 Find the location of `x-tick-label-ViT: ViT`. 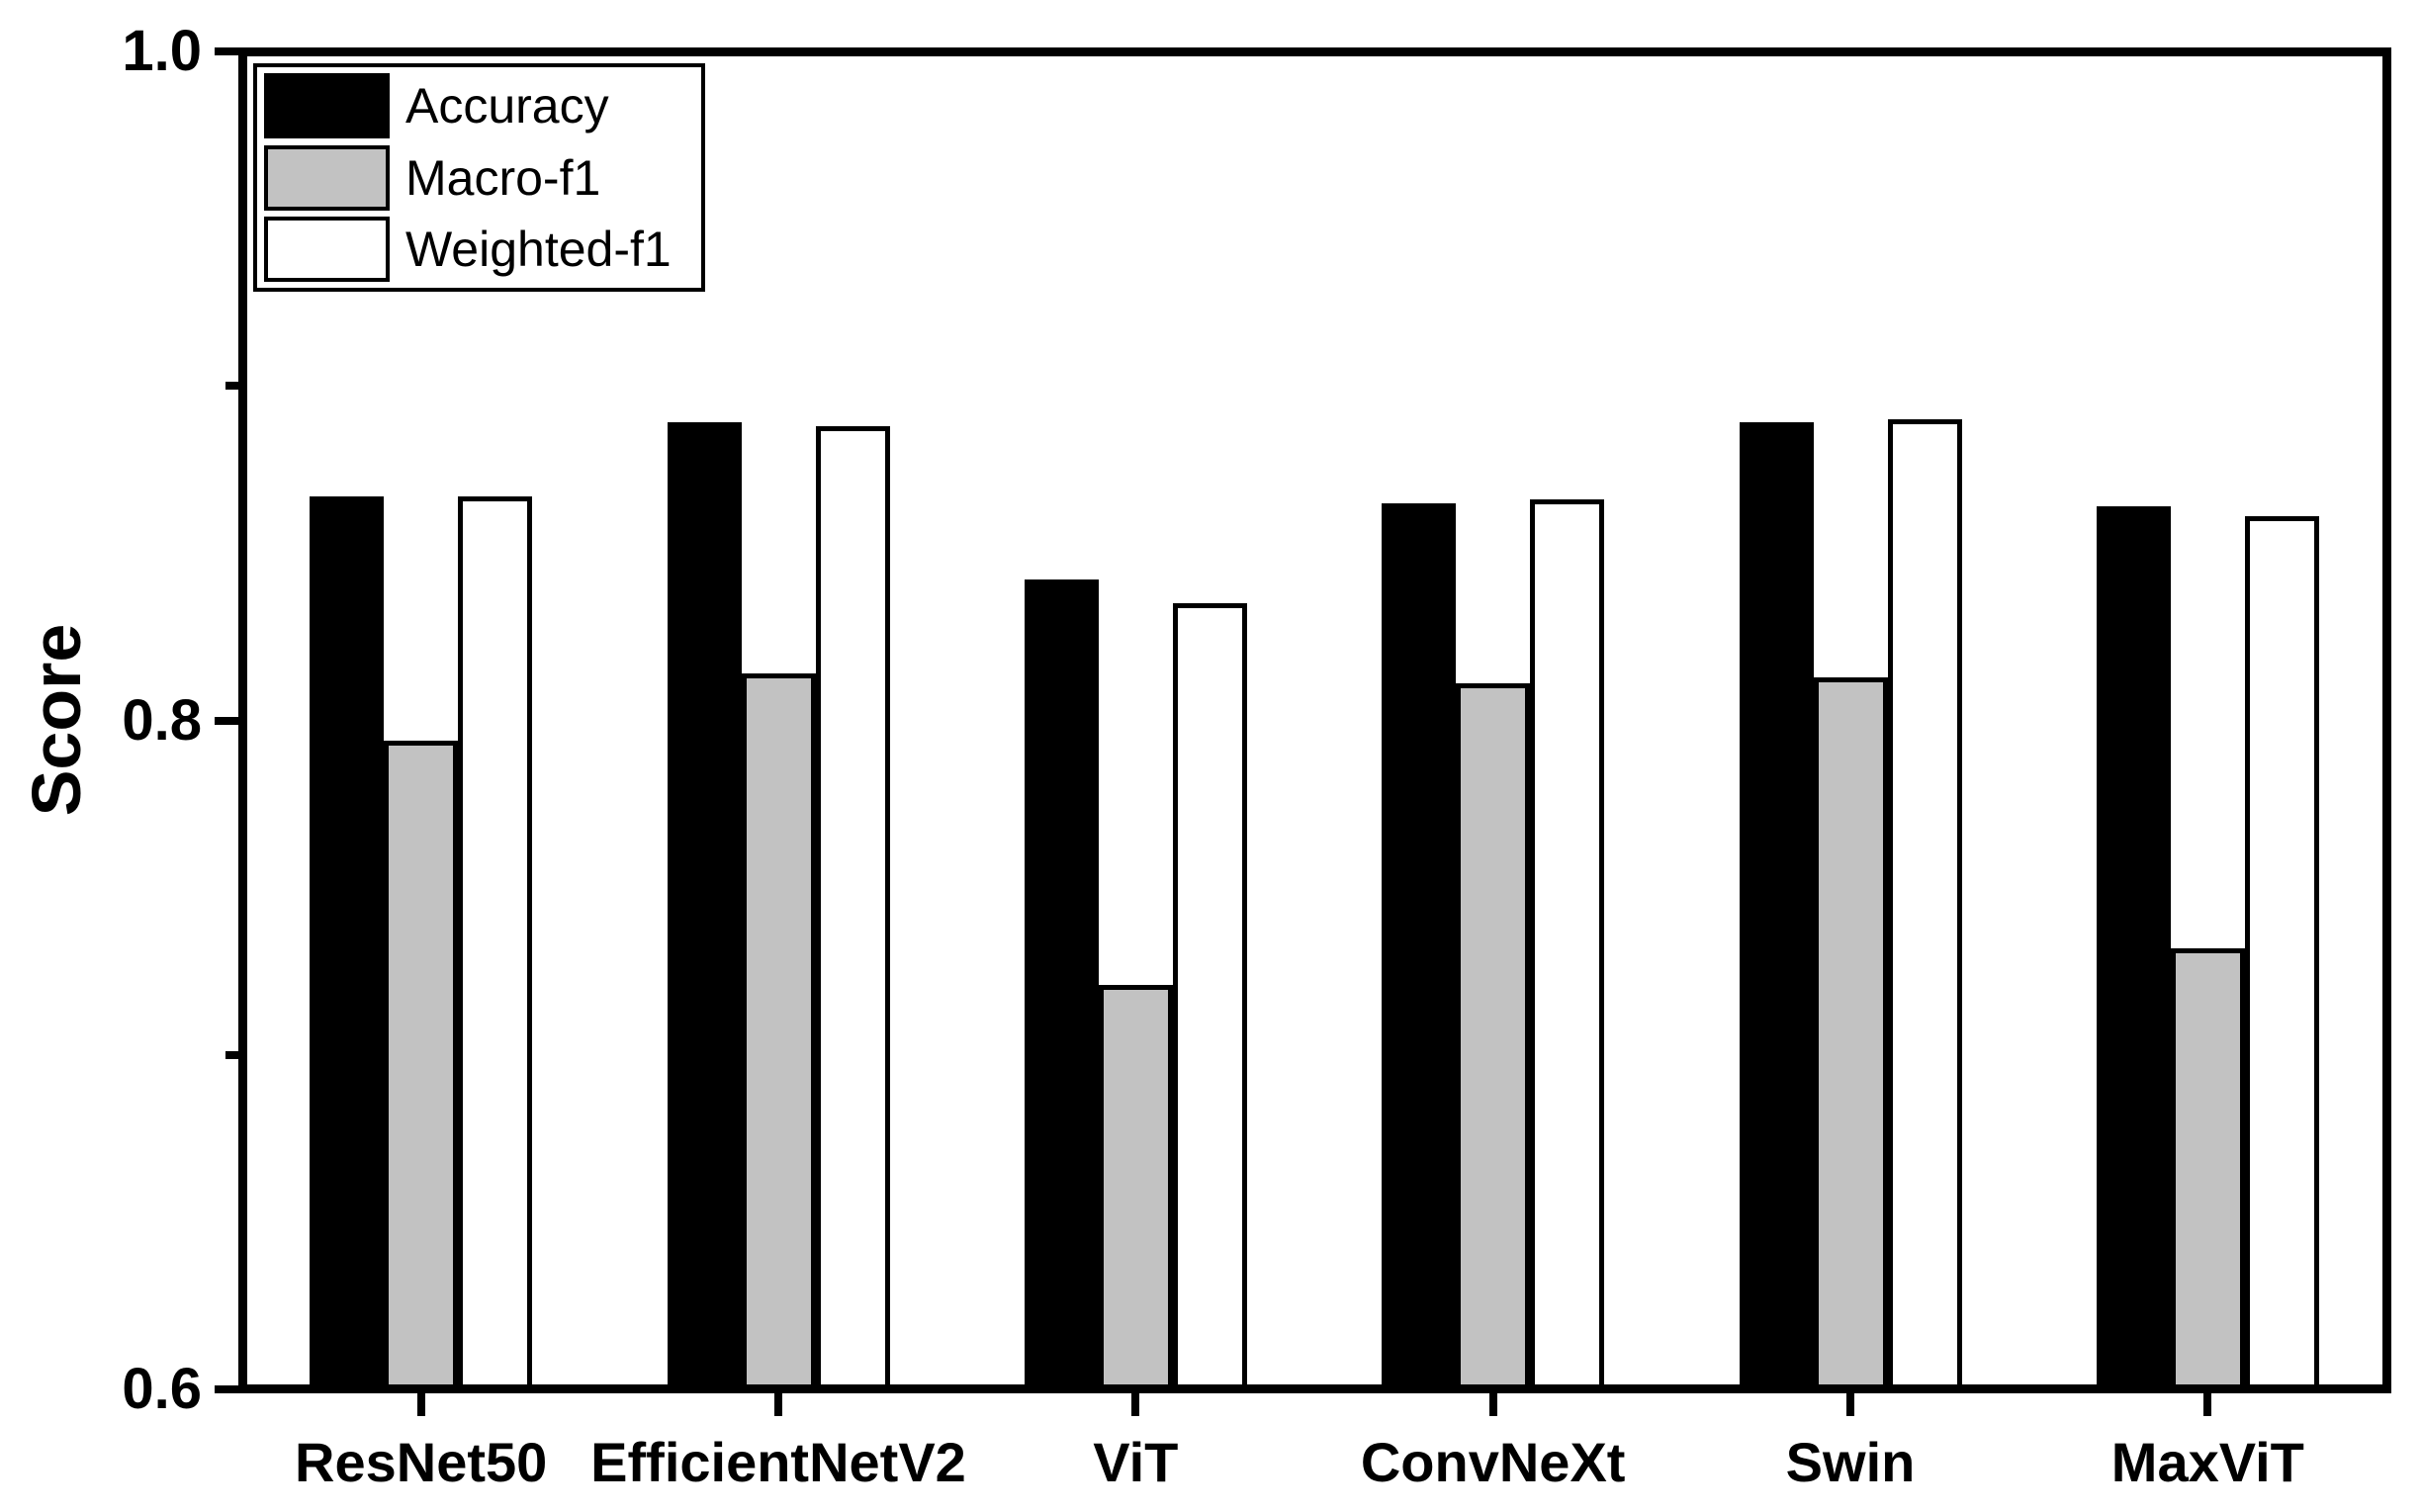

x-tick-label-ViT: ViT is located at coordinates (1136, 1462).